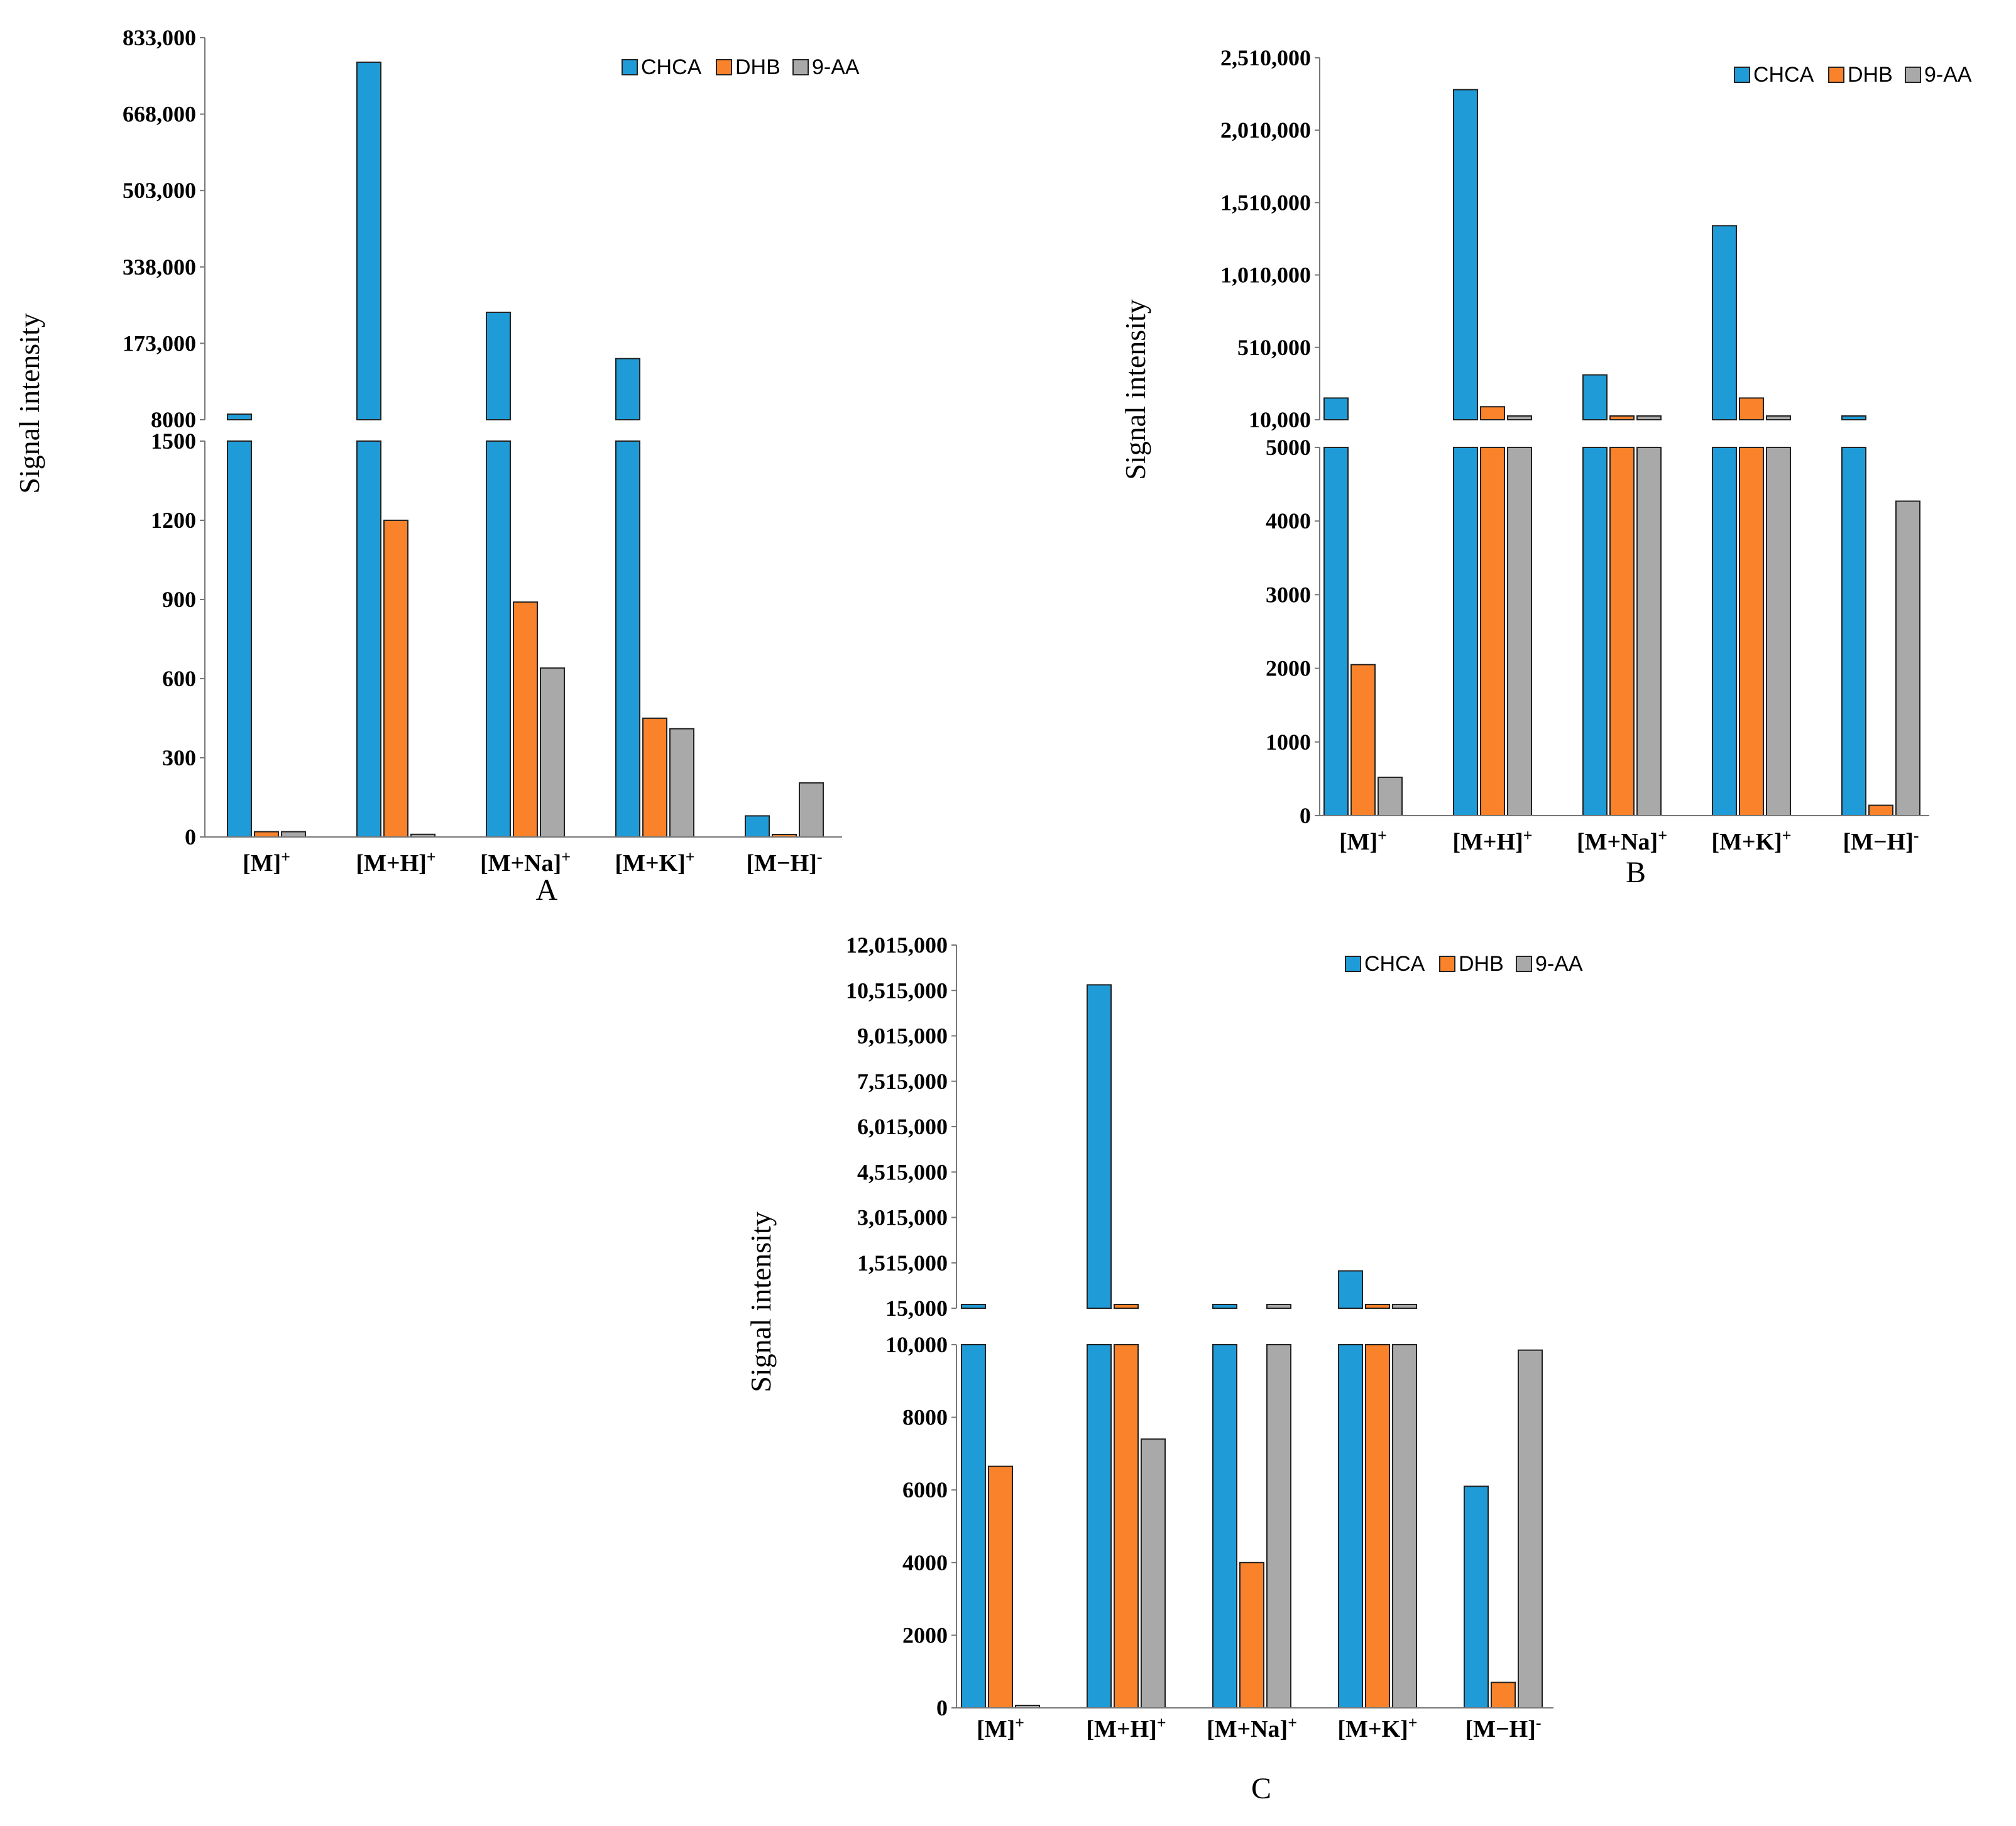 This screenshot has height=1826, width=2016. What do you see at coordinates (1265, 202) in the screenshot?
I see `y-tick-label-upper: 1,510,000` at bounding box center [1265, 202].